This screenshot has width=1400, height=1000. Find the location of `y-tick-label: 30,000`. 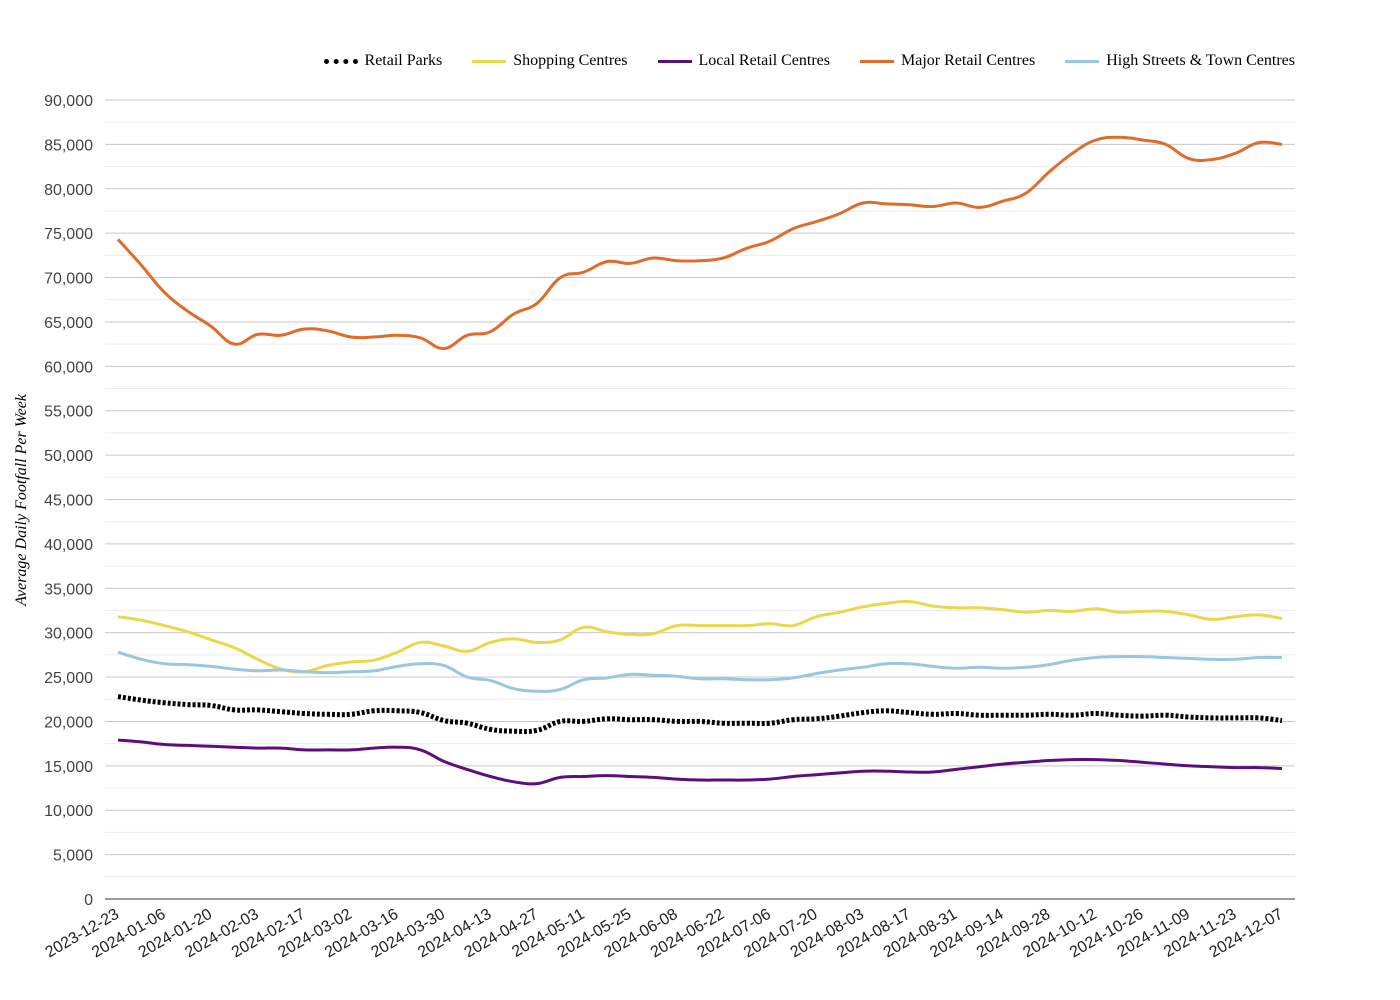

y-tick-label: 30,000 is located at coordinates (68, 634).